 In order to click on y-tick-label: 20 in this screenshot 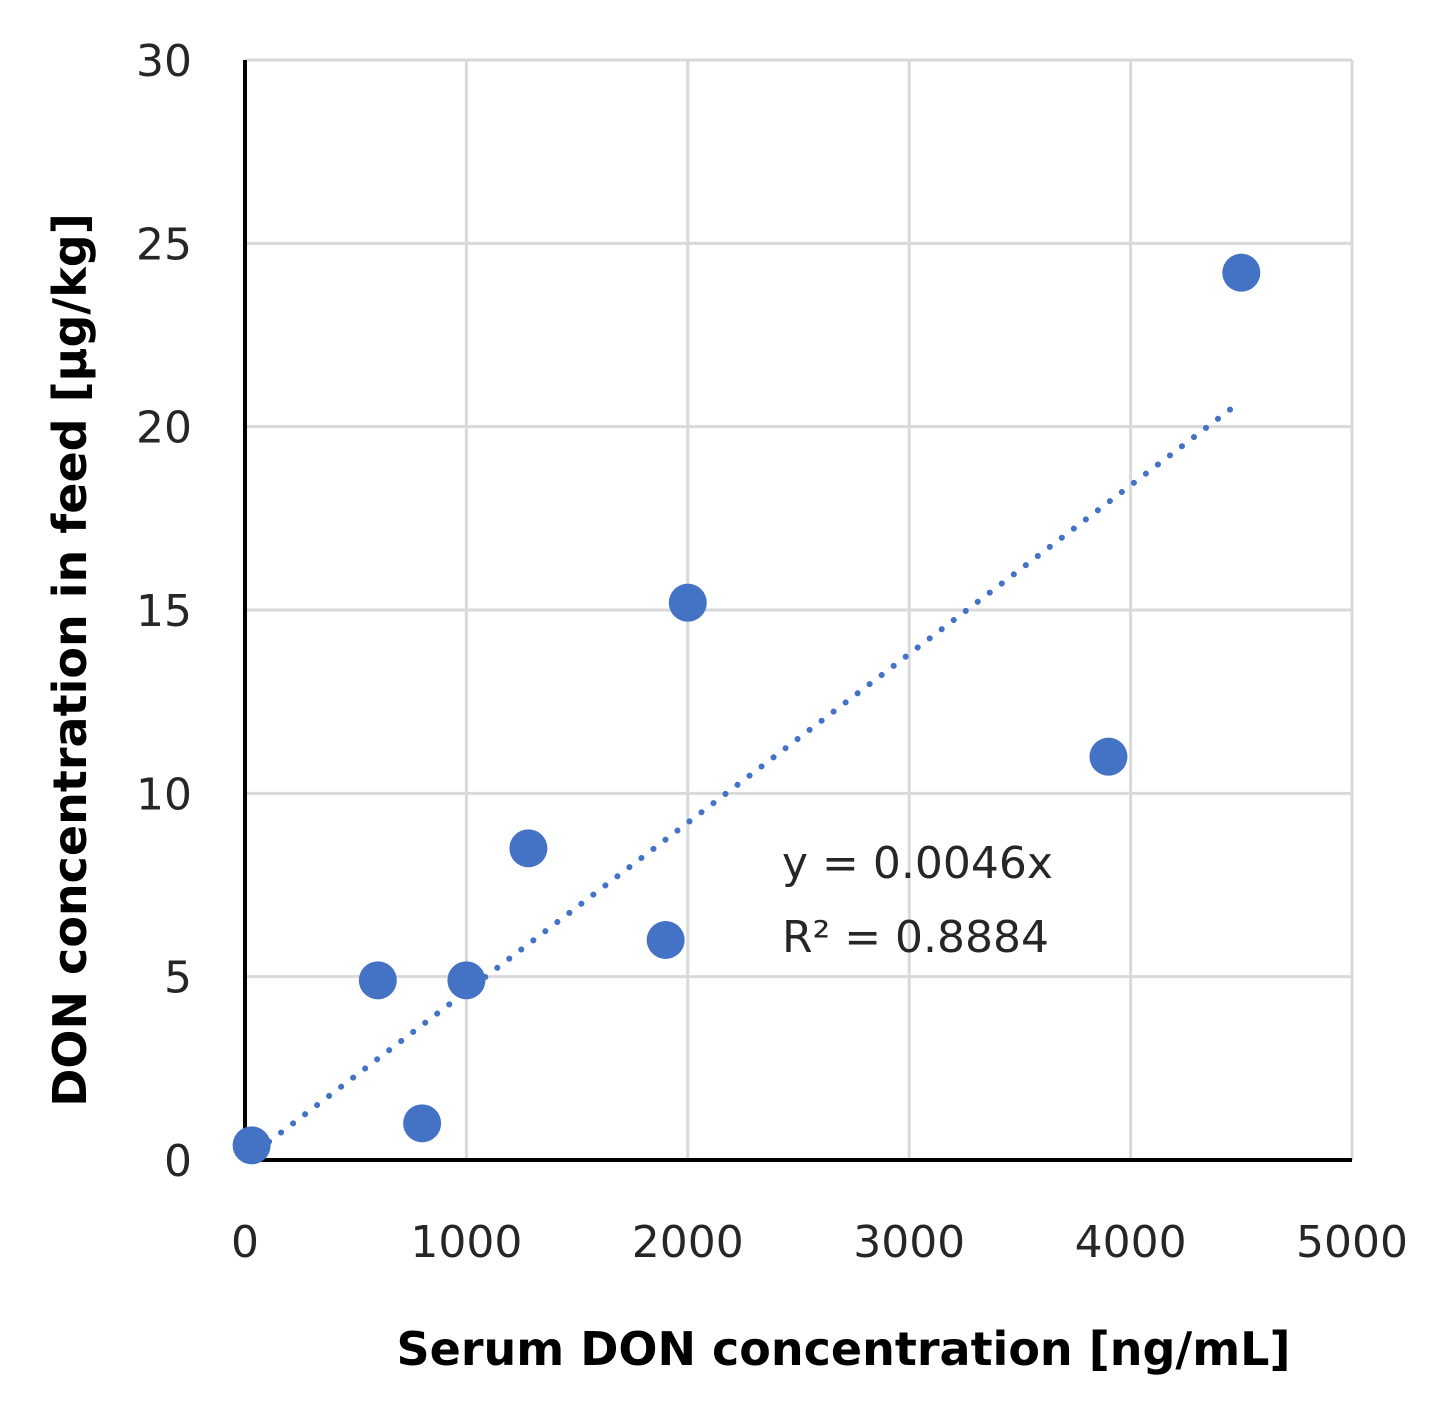, I will do `click(164, 428)`.